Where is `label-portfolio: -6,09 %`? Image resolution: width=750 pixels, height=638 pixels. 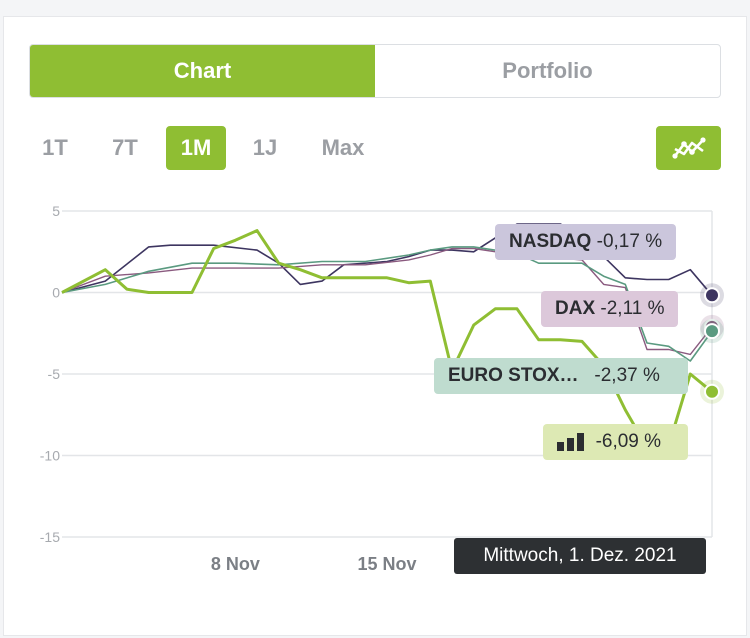 label-portfolio: -6,09 % is located at coordinates (615, 442).